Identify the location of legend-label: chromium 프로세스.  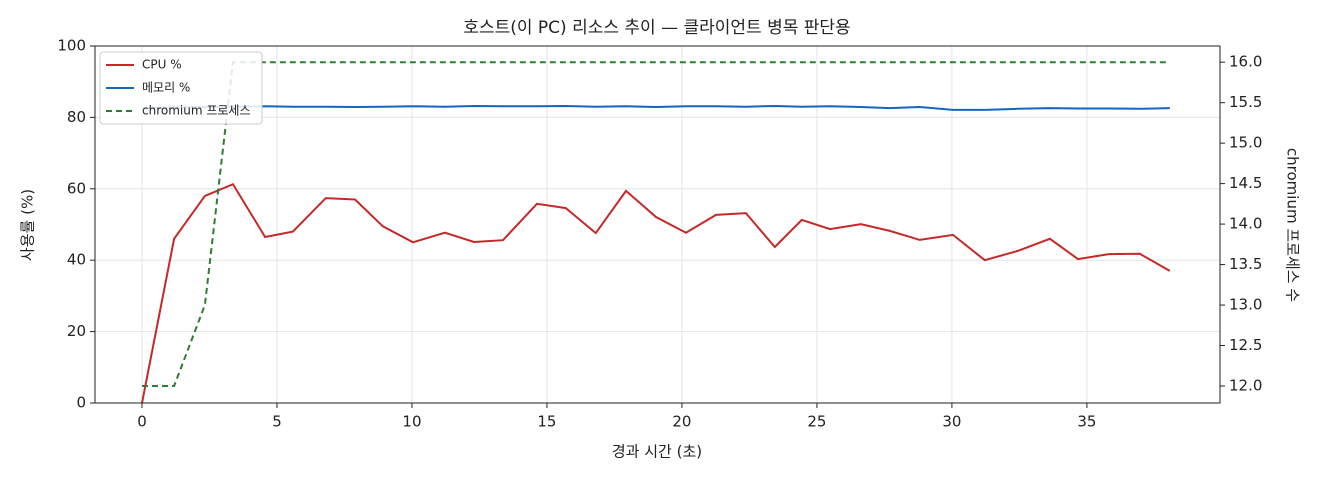
(196, 111).